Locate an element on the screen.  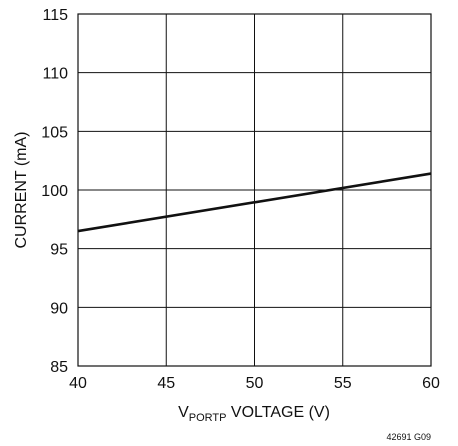
x-axis-label-subscript: PORTP is located at coordinates (208, 418).